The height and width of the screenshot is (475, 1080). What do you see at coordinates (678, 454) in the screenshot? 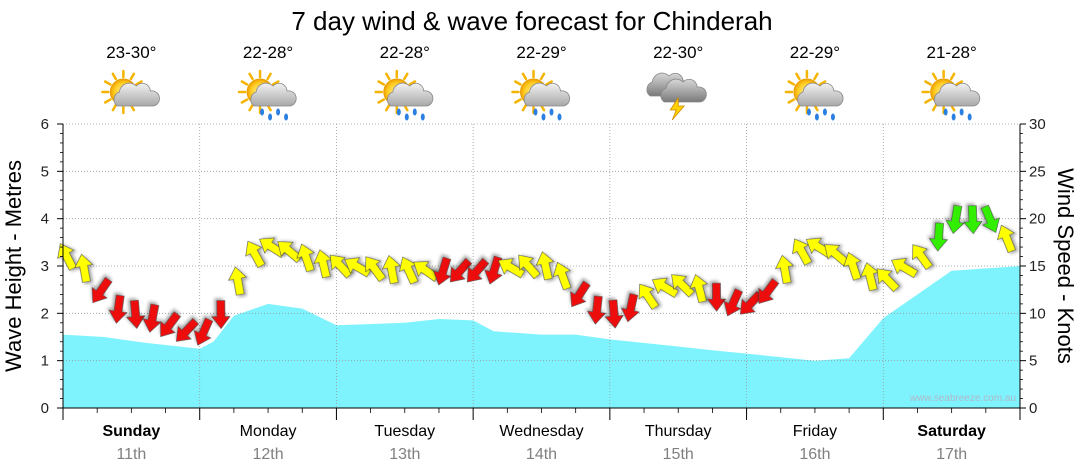
I see `day-date-label: 15th` at bounding box center [678, 454].